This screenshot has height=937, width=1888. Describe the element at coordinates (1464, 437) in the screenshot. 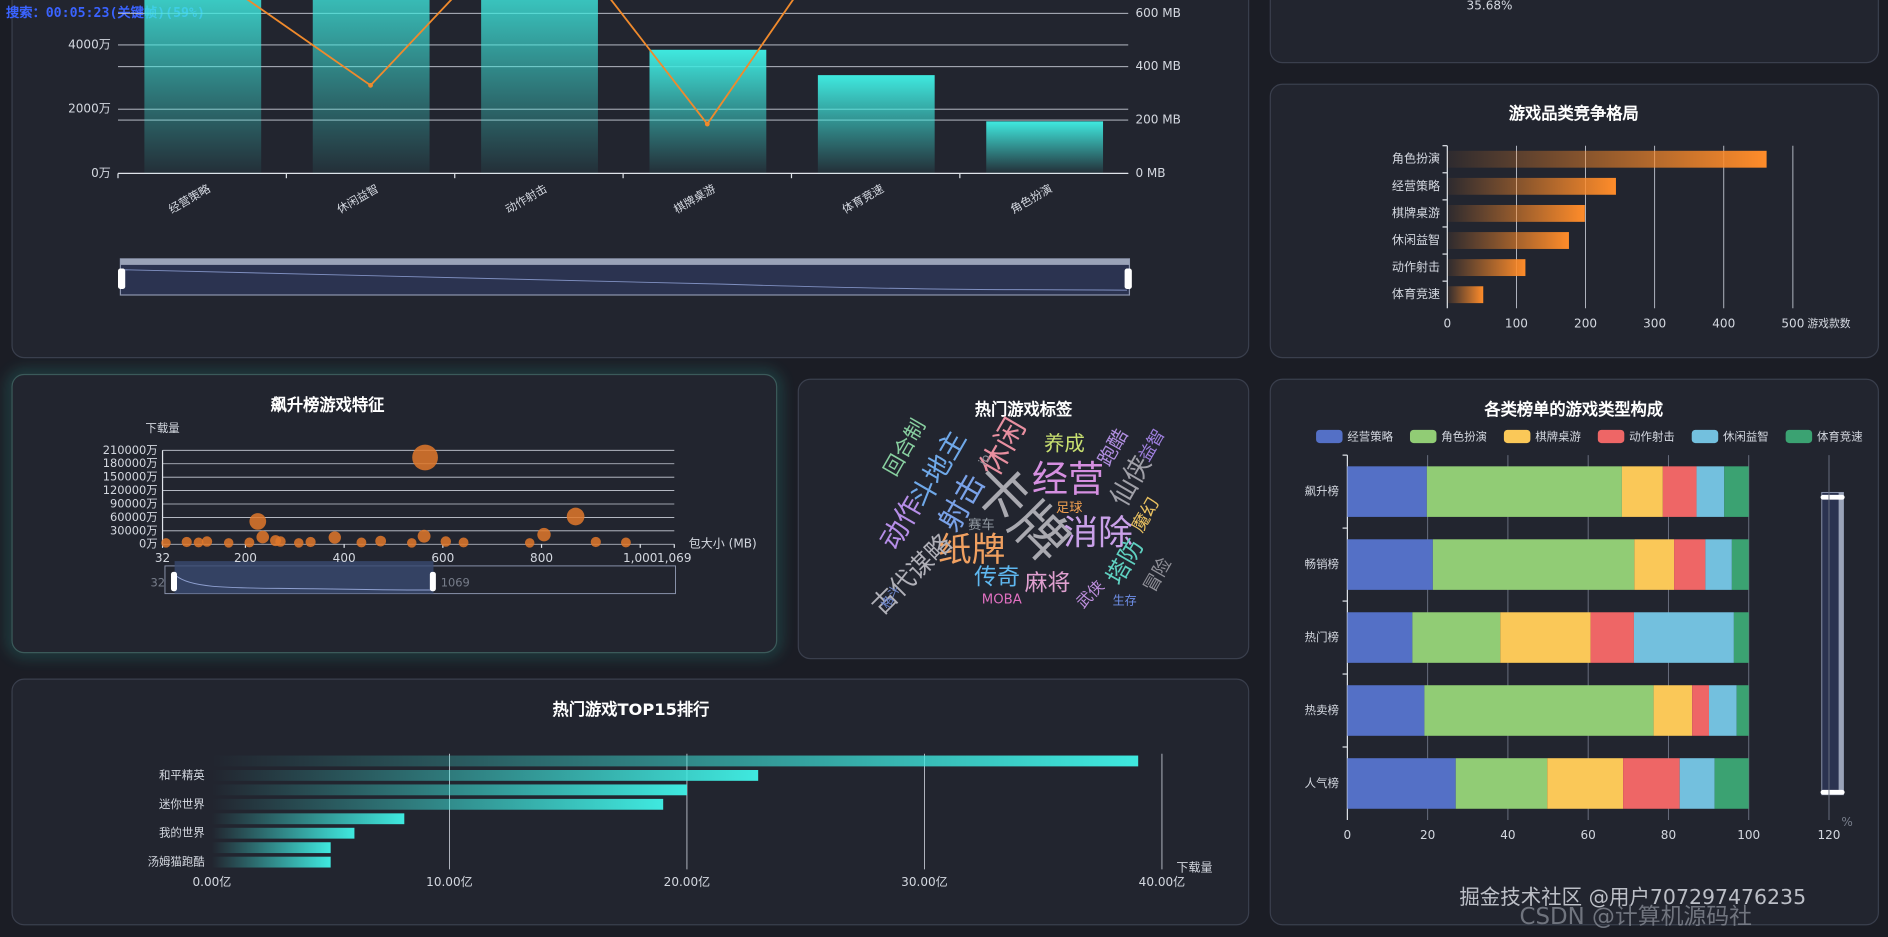

I see `legend-label: 角色扮演` at that location.